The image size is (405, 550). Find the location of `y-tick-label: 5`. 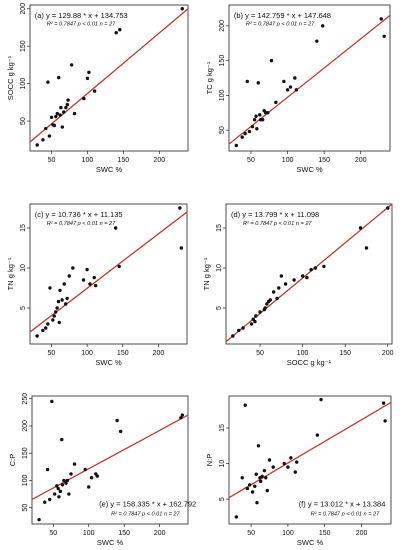

y-tick-label: 5 is located at coordinates (222, 499).